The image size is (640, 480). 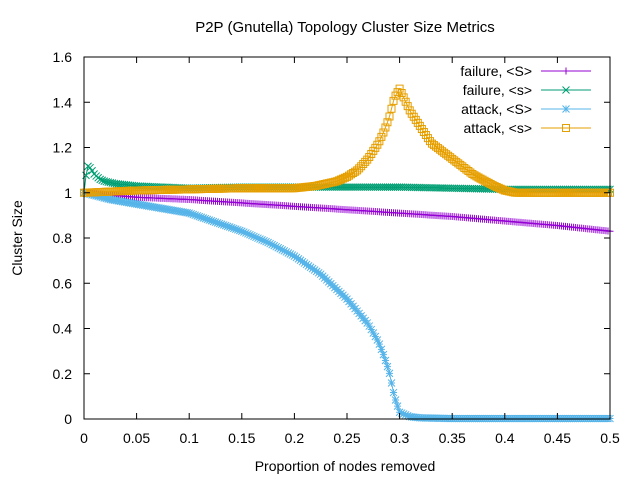 What do you see at coordinates (497, 90) in the screenshot?
I see `legend-label: failure, <s>` at bounding box center [497, 90].